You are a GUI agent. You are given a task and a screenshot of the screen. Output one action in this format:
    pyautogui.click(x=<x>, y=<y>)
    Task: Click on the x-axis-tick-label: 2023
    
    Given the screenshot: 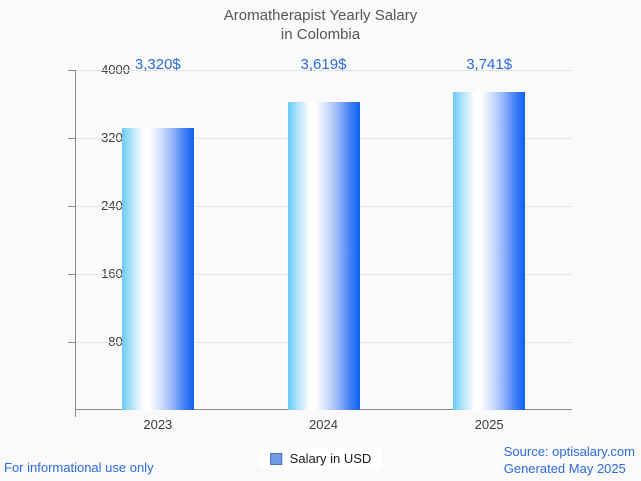 What is the action you would take?
    pyautogui.click(x=158, y=424)
    